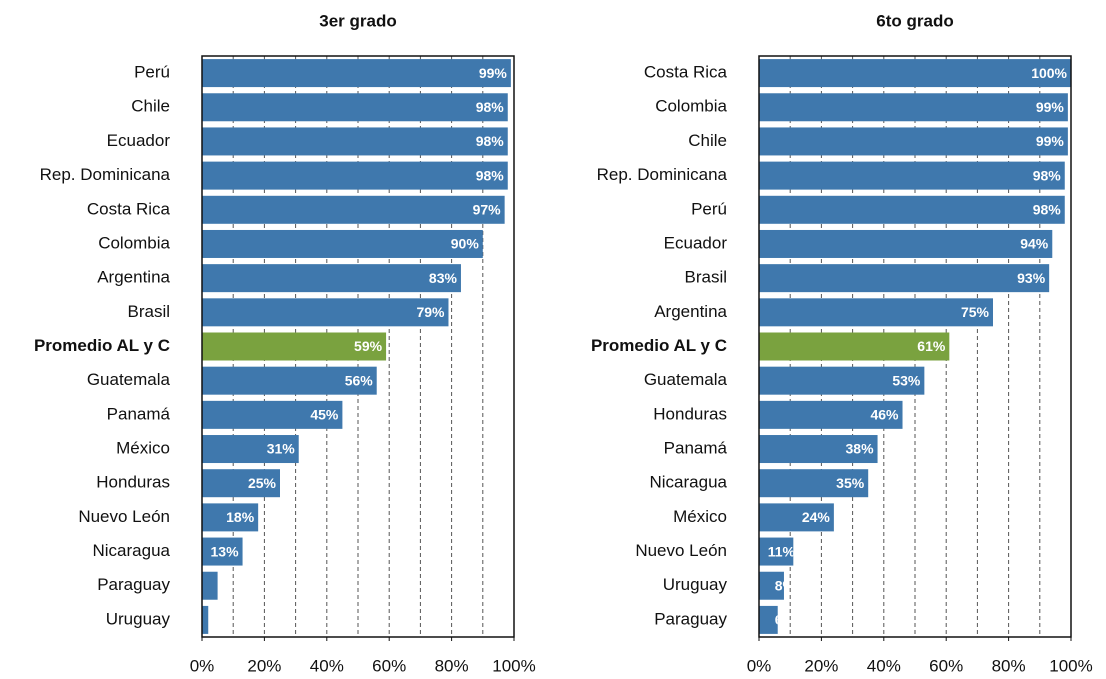  Describe the element at coordinates (148, 311) in the screenshot. I see `category-label: Brasil` at that location.